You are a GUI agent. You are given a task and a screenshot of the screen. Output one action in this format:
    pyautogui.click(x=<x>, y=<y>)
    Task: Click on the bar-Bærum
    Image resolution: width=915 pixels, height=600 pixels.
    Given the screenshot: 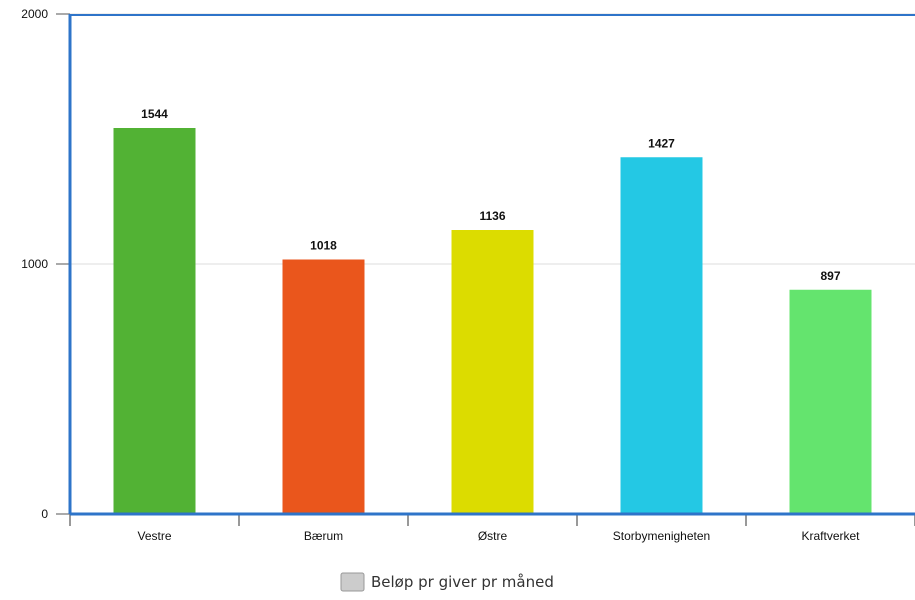 What is the action you would take?
    pyautogui.click(x=324, y=387)
    